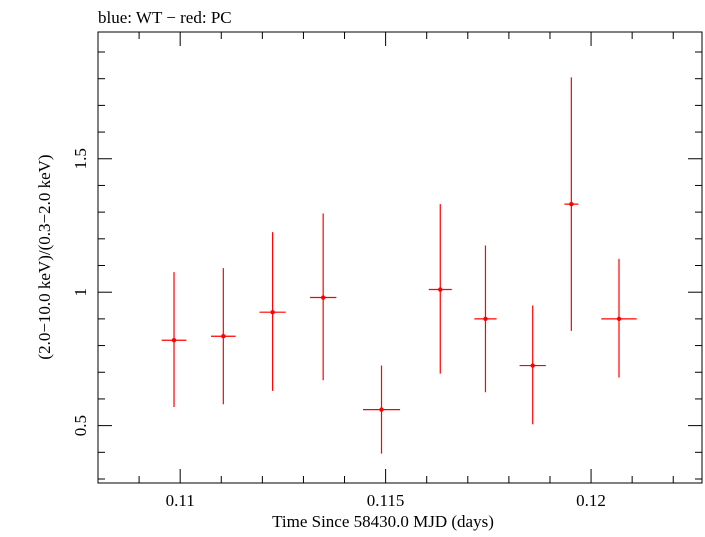 This screenshot has width=705, height=537. I want to click on y-axis-label: (2.0−10.0 keV)/(0.3−2.0 keV), so click(44, 256).